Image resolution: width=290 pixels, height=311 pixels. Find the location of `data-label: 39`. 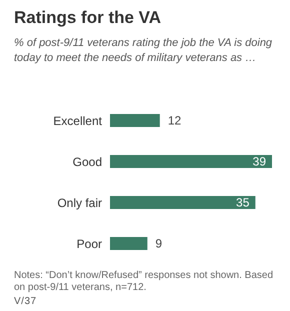

data-label: 39 is located at coordinates (259, 161).